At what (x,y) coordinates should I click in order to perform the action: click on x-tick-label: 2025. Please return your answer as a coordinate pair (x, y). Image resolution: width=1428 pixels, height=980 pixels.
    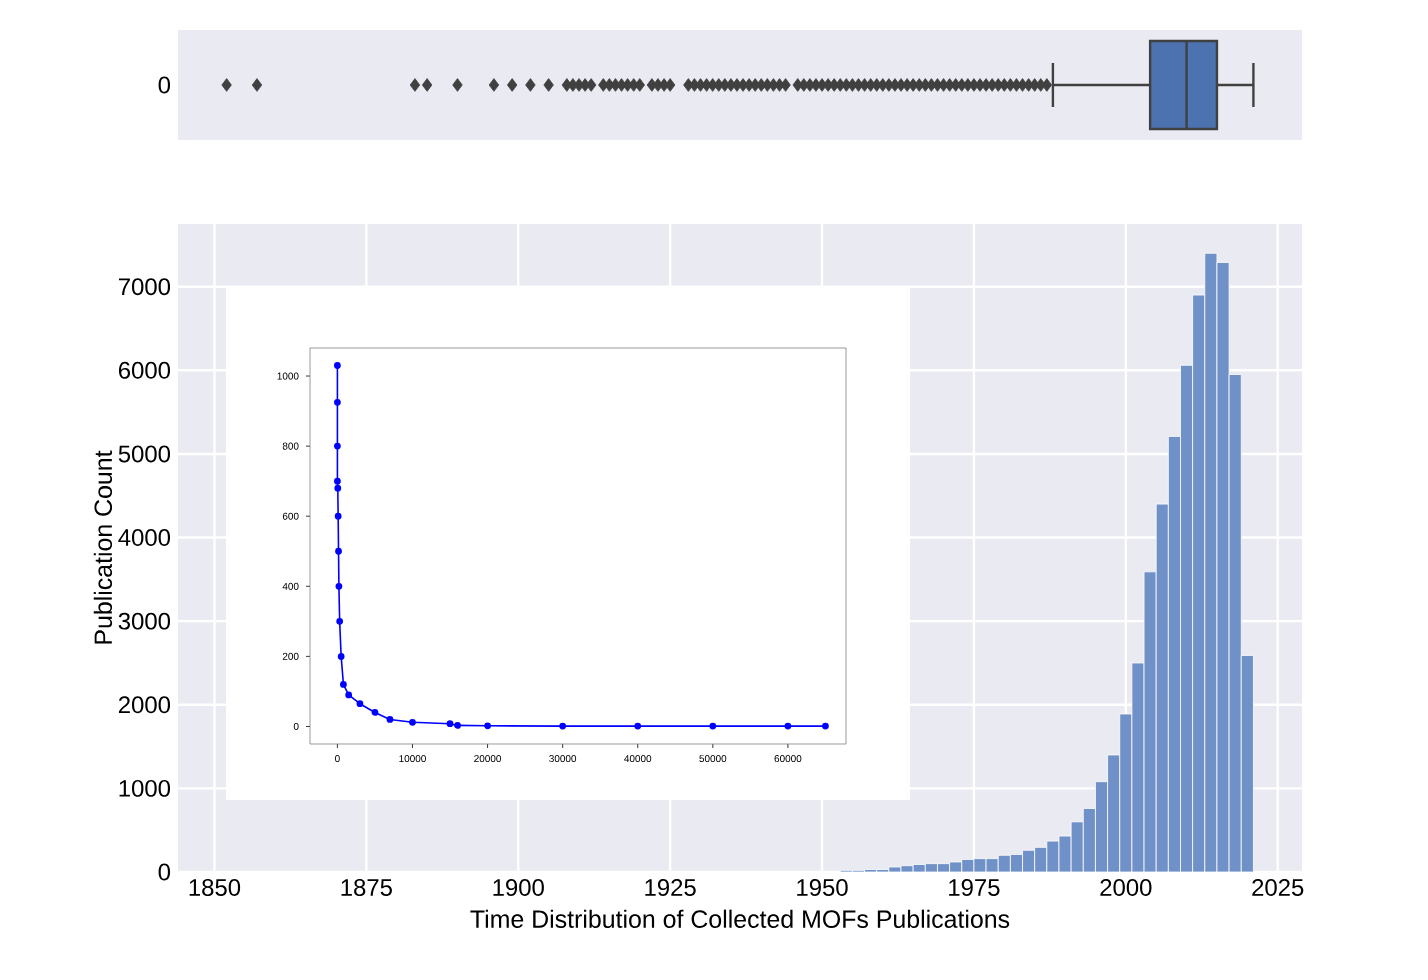
    Looking at the image, I should click on (1278, 887).